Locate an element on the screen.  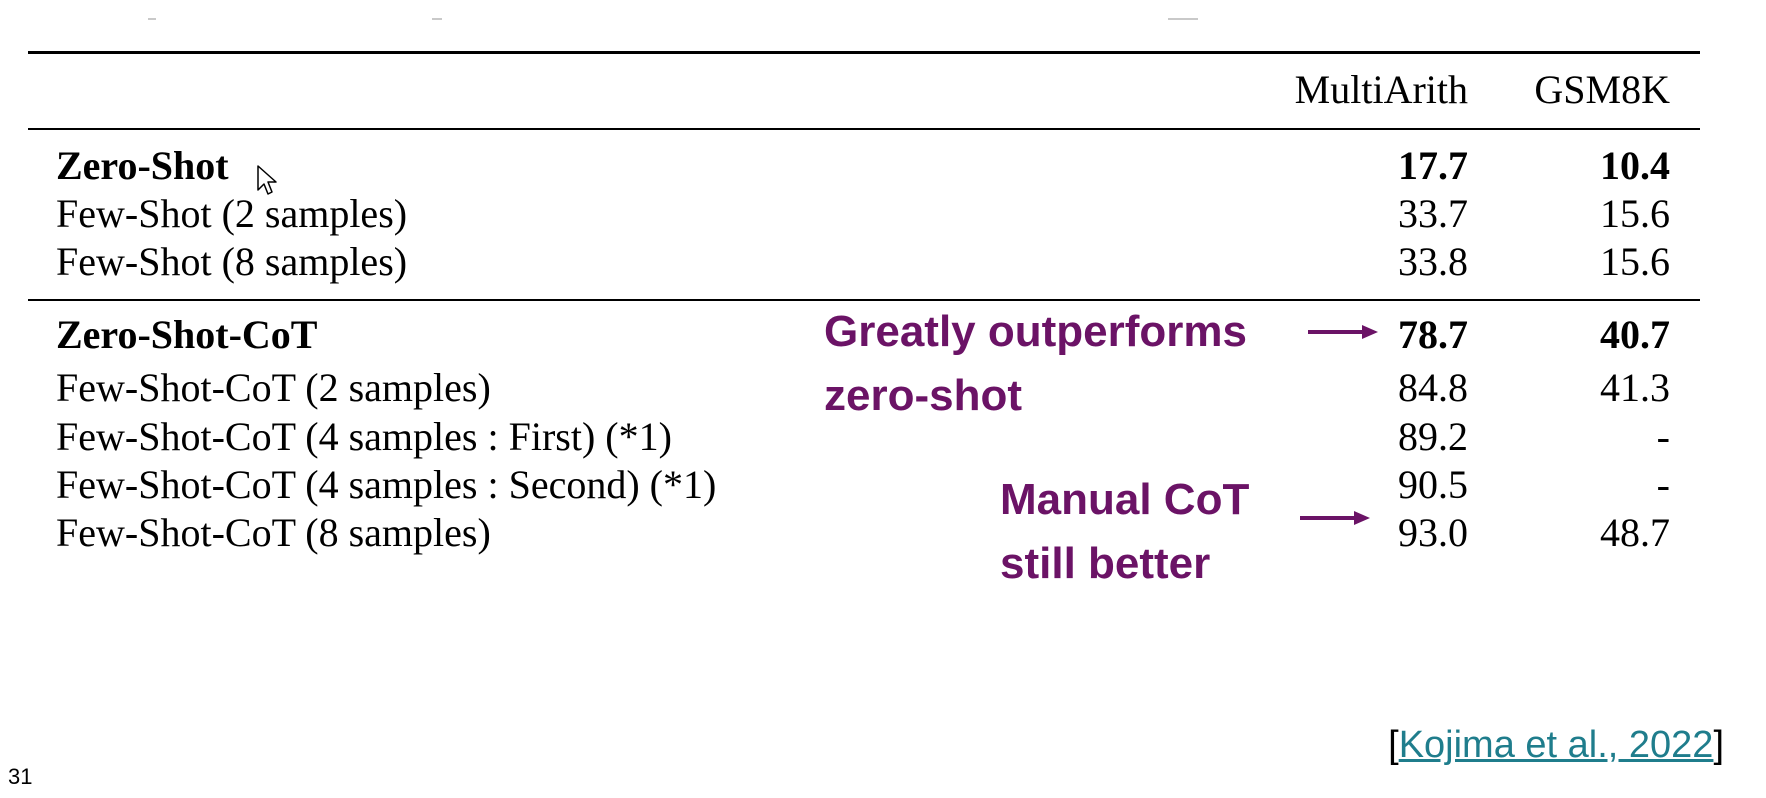
row-method-few-shot-cot-4-first: Few-Shot-CoT (4 samples : First) (*1) is located at coordinates (364, 436).